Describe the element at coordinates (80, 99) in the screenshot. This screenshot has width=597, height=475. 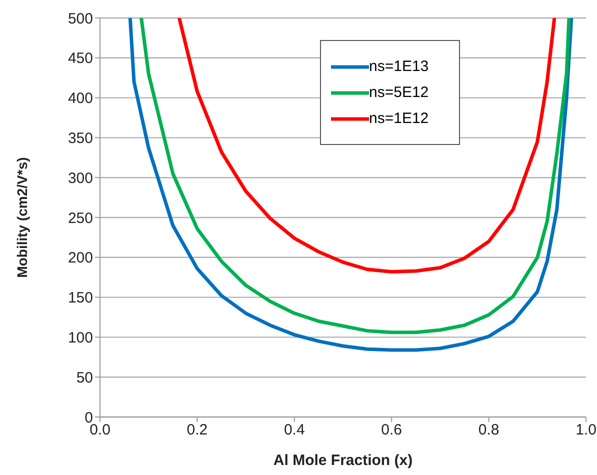
I see `y-tick-label: 400` at that location.